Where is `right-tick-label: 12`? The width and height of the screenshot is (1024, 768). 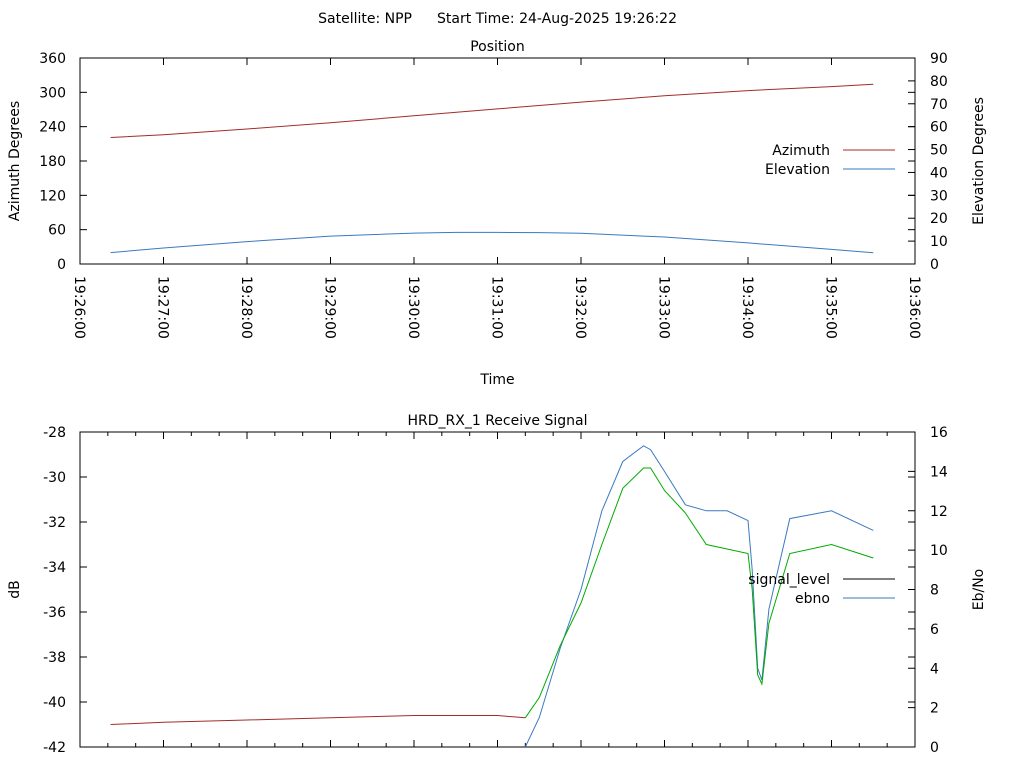 right-tick-label: 12 is located at coordinates (939, 512).